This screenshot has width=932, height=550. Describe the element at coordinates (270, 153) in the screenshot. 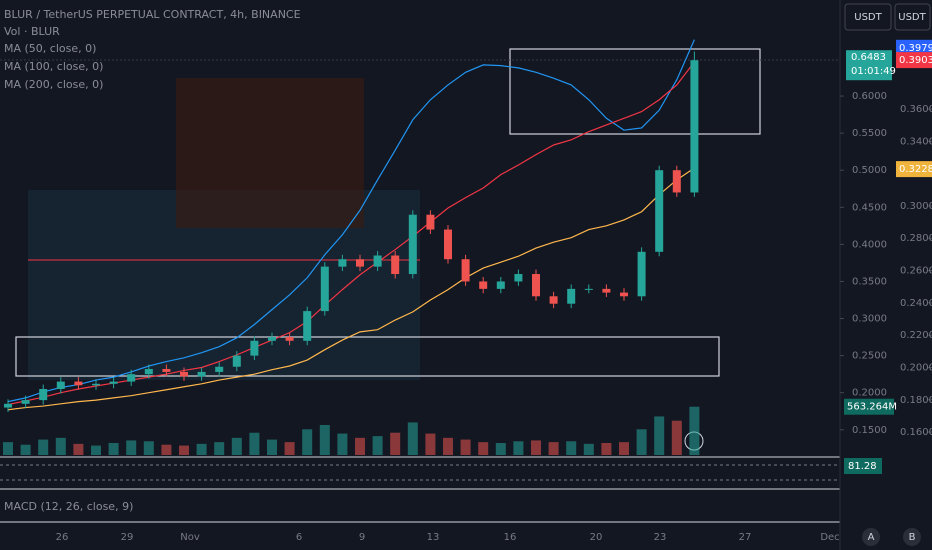

I see `logo-overlay` at that location.